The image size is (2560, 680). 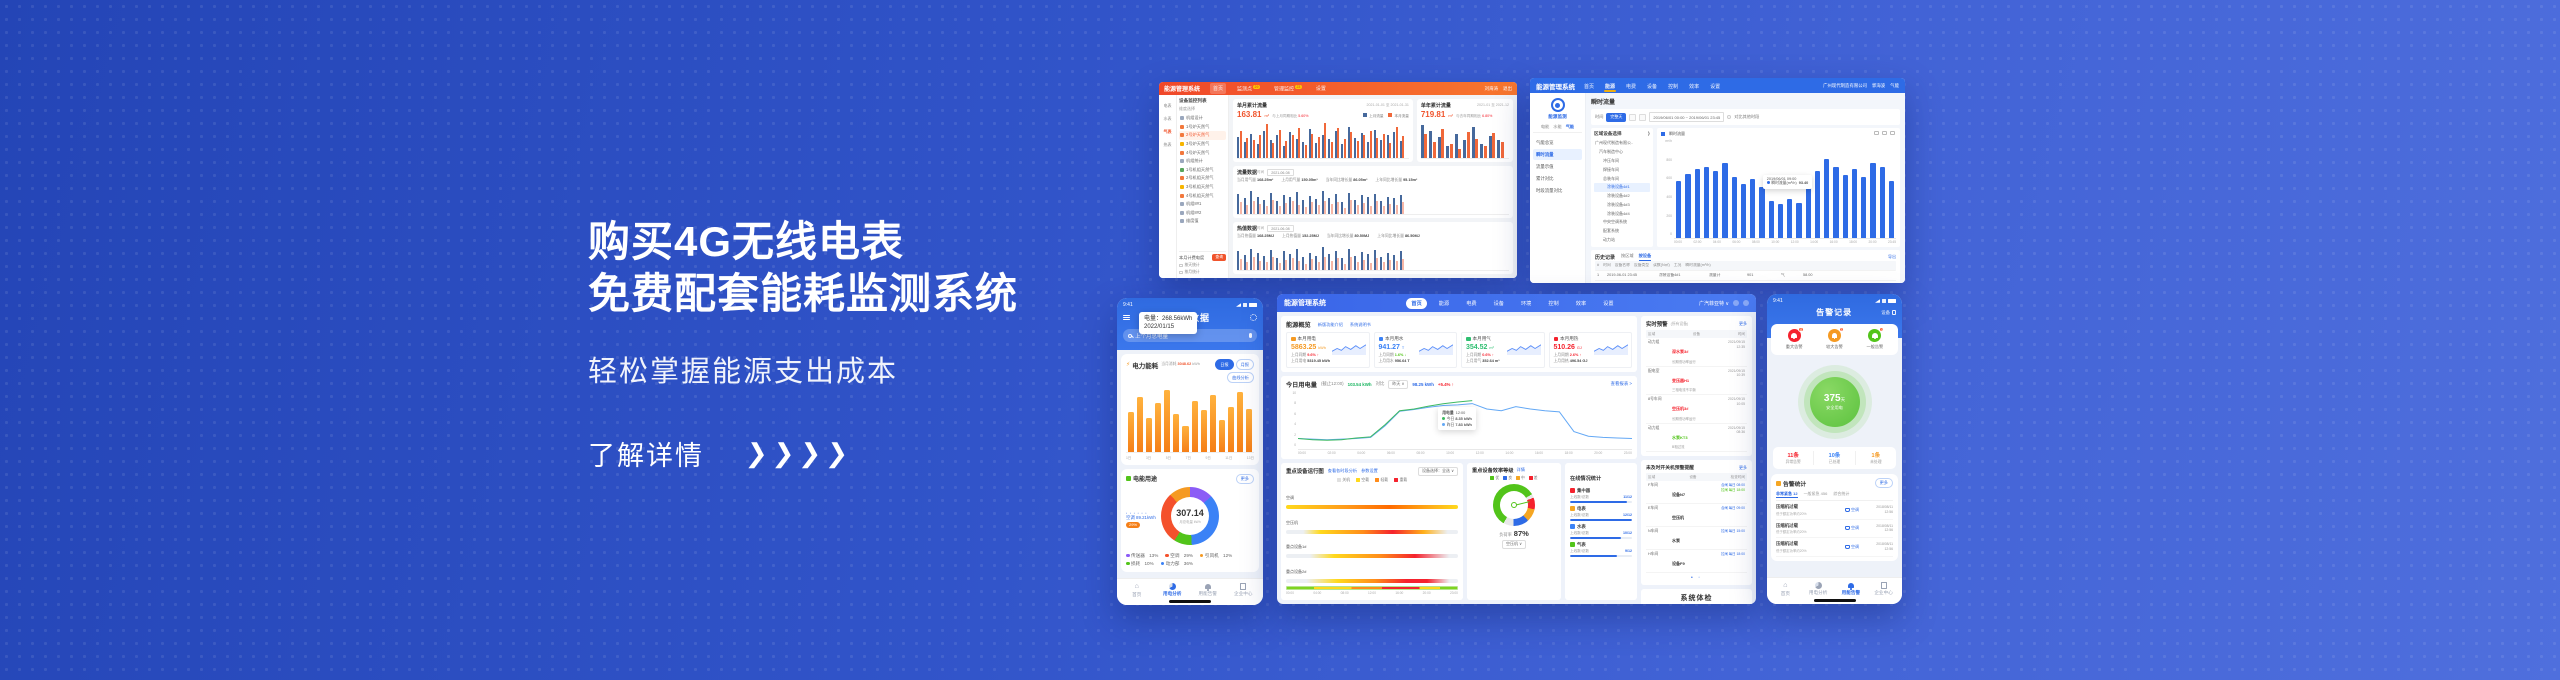 What do you see at coordinates (1369, 470) in the screenshot?
I see `dc-param-settings-link: 参数设置` at bounding box center [1369, 470].